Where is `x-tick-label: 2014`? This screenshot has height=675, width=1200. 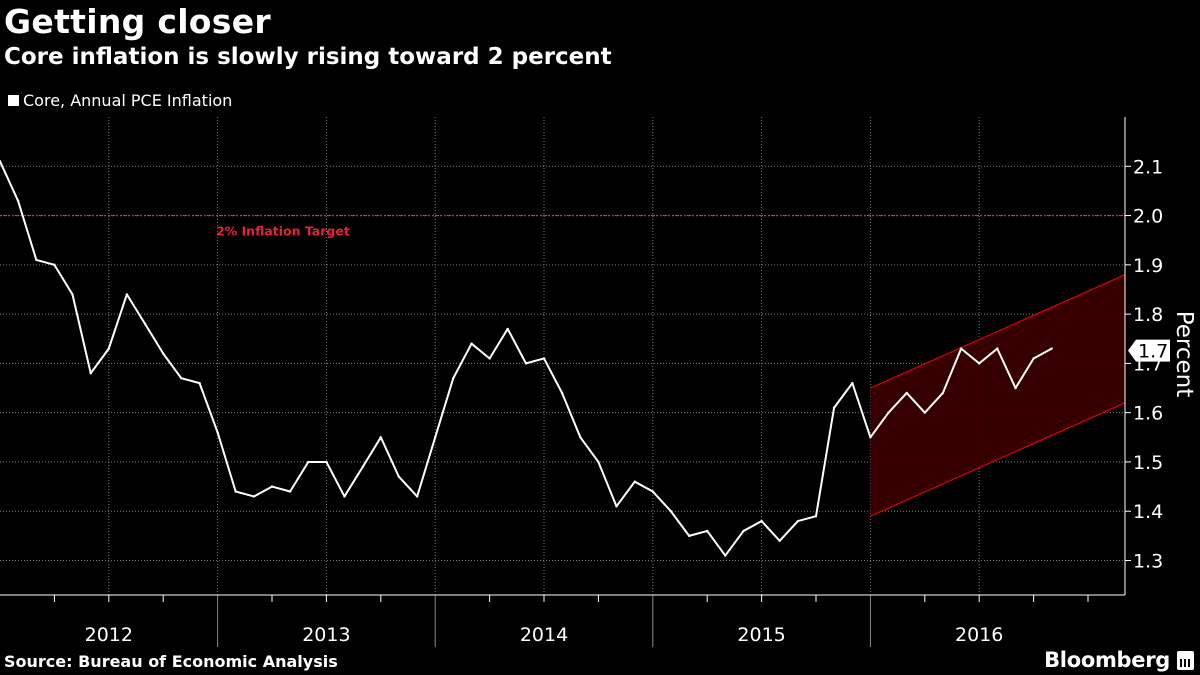
x-tick-label: 2014 is located at coordinates (544, 635).